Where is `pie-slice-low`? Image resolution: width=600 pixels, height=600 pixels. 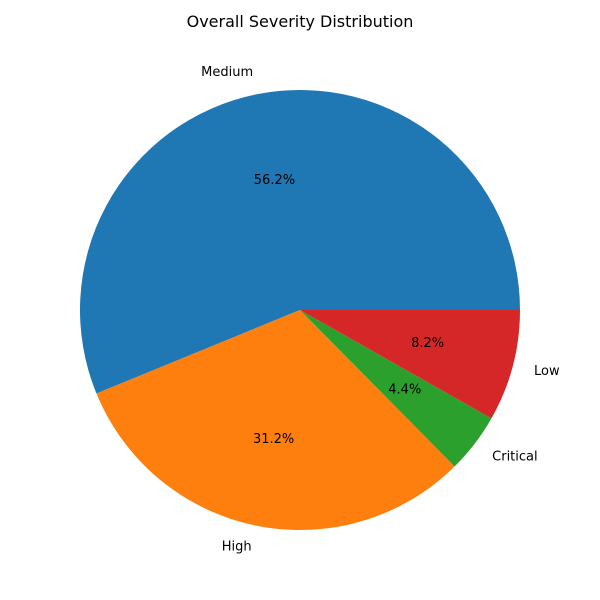
pie-slice-low is located at coordinates (410, 364).